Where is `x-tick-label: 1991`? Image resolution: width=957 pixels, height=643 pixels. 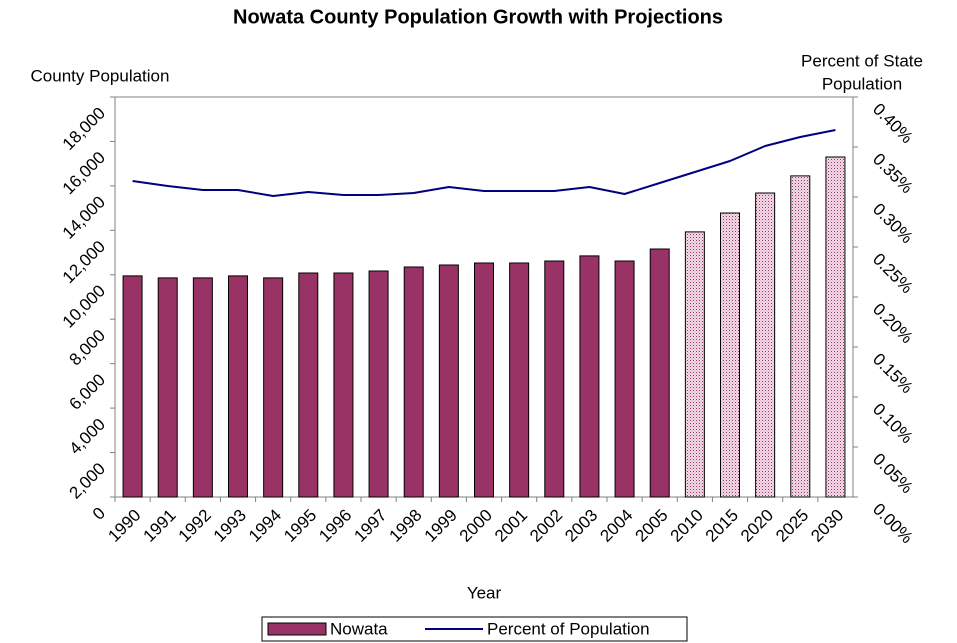
x-tick-label: 1991 is located at coordinates (160, 526).